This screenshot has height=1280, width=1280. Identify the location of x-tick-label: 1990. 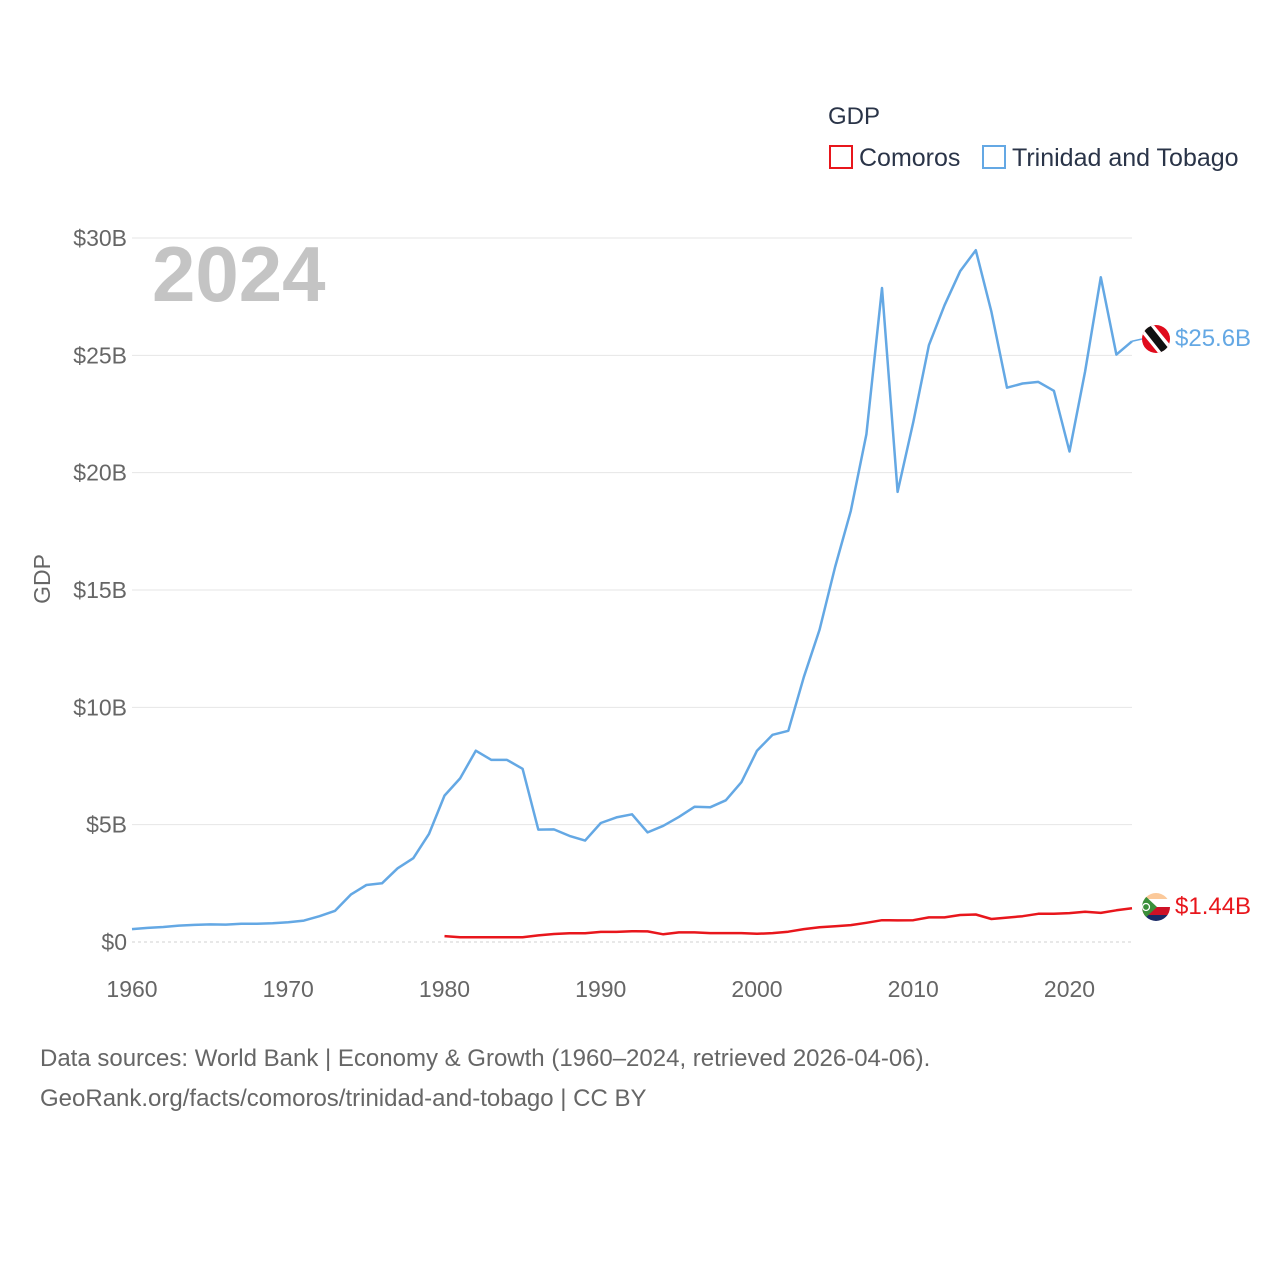
(600, 989).